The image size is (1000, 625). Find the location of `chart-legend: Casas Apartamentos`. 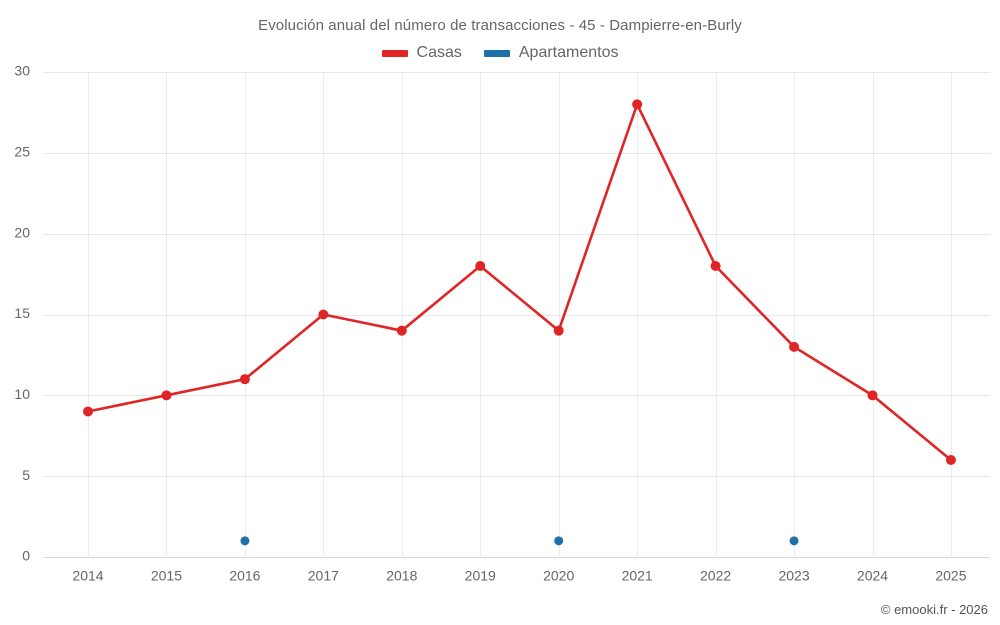

chart-legend: Casas Apartamentos is located at coordinates (500, 53).